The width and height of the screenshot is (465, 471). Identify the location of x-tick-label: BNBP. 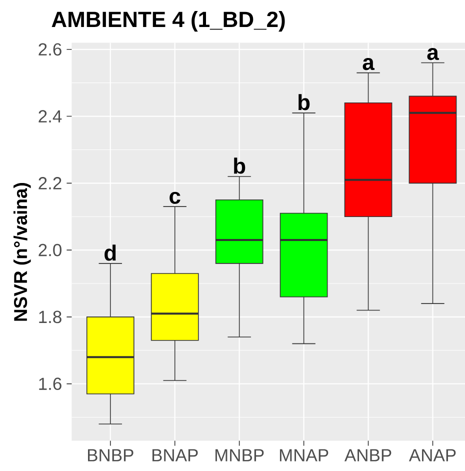
(111, 455).